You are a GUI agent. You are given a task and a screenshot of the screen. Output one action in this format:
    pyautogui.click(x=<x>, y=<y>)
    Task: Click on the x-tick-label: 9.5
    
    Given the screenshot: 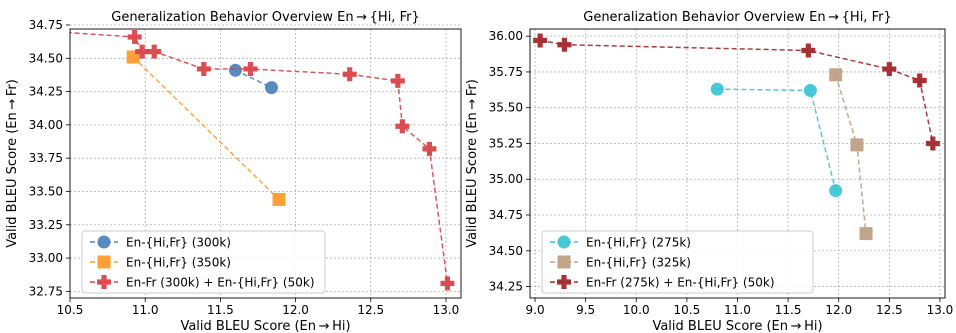 What is the action you would take?
    pyautogui.click(x=585, y=310)
    